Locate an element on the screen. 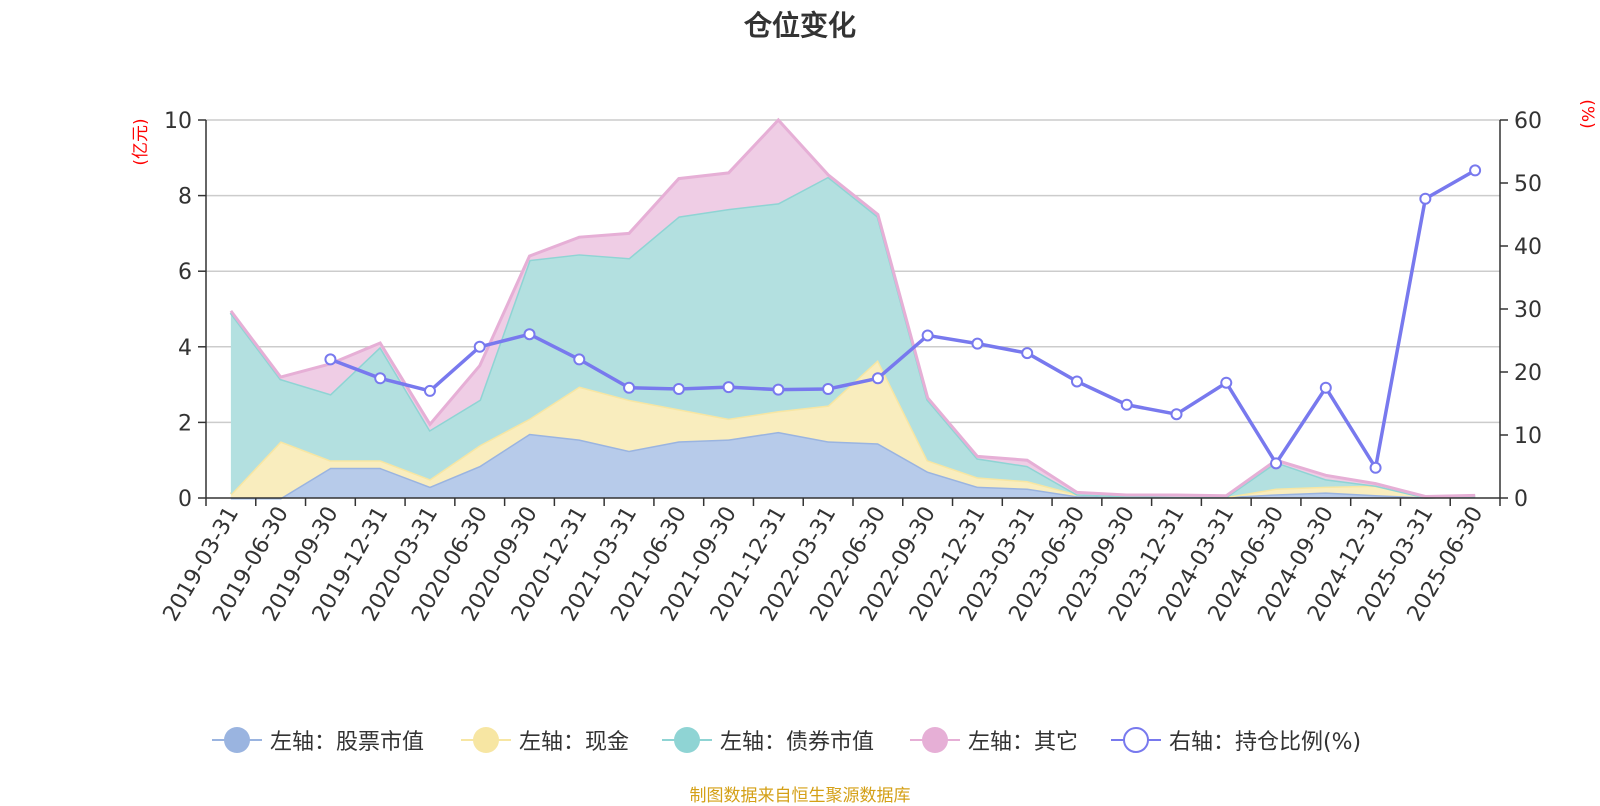 The image size is (1600, 806). legend-ratio-marker is located at coordinates (1136, 740).